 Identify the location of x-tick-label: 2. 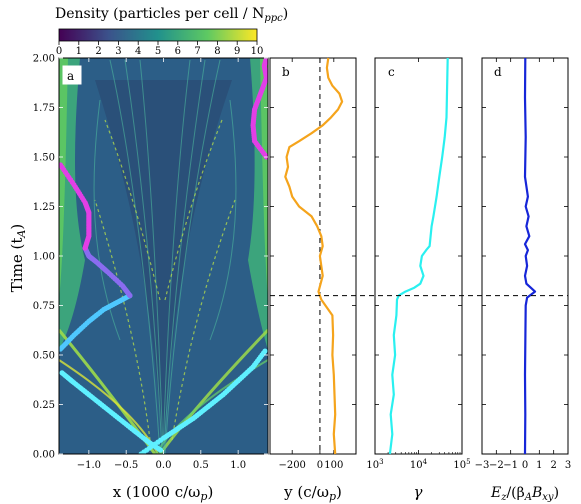
(553, 465).